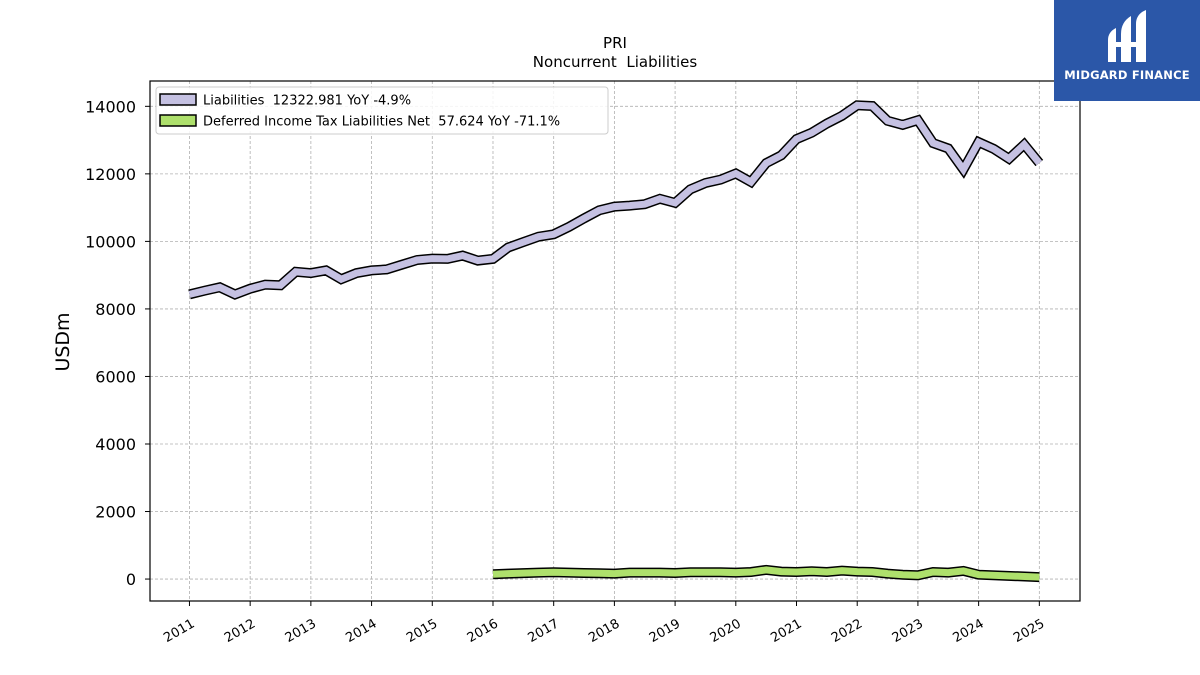 This screenshot has height=675, width=1200. Describe the element at coordinates (1029, 631) in the screenshot. I see `x-tick-label: 2025` at that location.